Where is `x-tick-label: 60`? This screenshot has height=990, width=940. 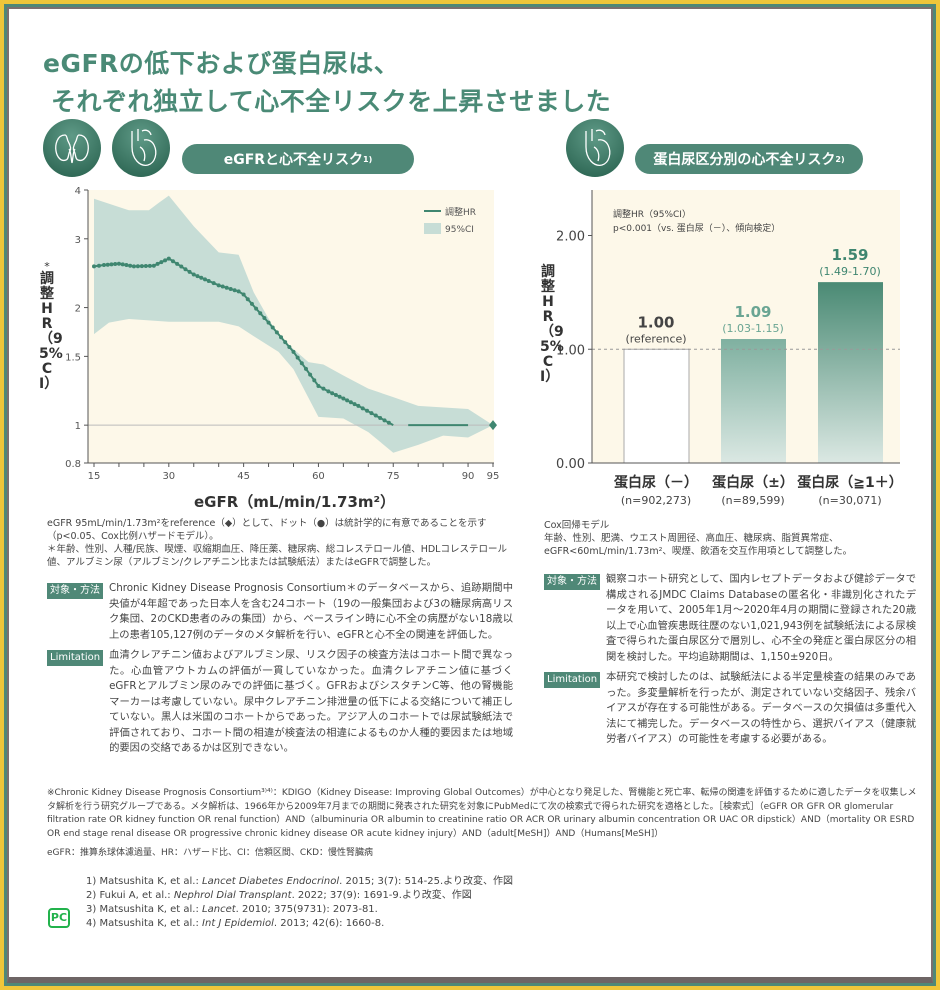 x-tick-label: 60 is located at coordinates (318, 476).